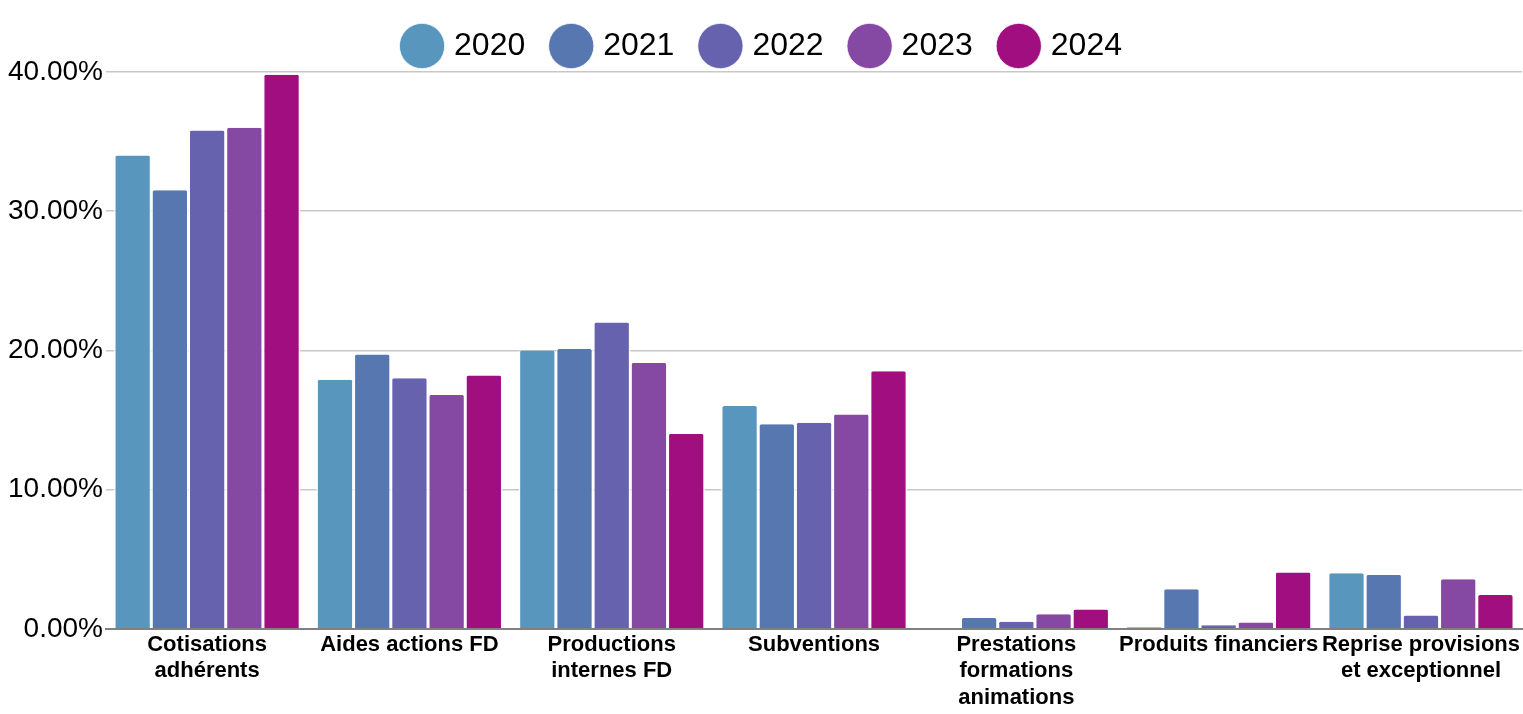 Image resolution: width=1523 pixels, height=714 pixels. Describe the element at coordinates (639, 43) in the screenshot. I see `legend-label: 2021` at that location.